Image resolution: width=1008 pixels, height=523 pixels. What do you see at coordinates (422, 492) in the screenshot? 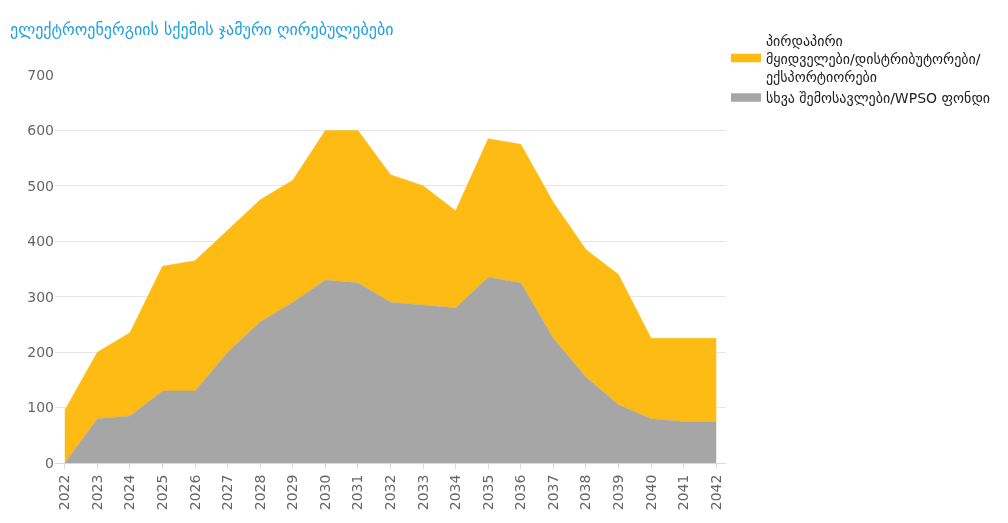
I see `x-tick-label: 2033` at bounding box center [422, 492].